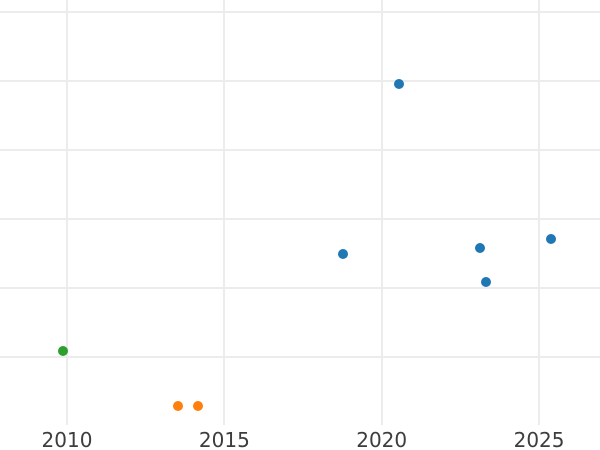  What do you see at coordinates (62, 350) in the screenshot?
I see `data-point-green-series` at bounding box center [62, 350].